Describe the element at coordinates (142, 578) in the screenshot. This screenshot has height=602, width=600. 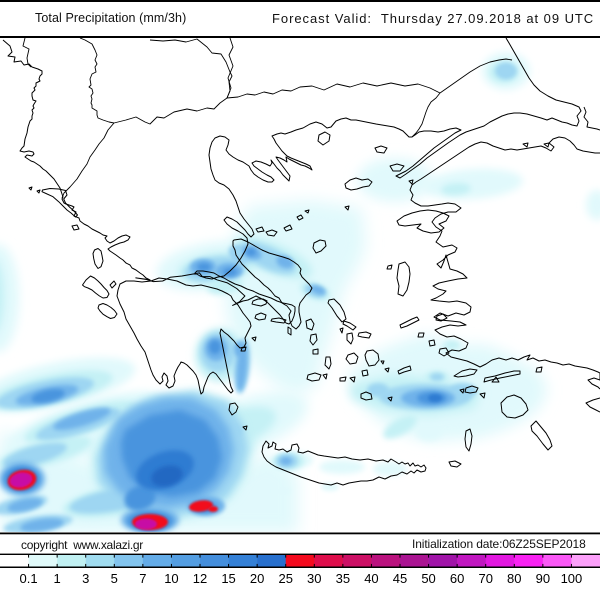
I see `svg-text: 7` at that location.